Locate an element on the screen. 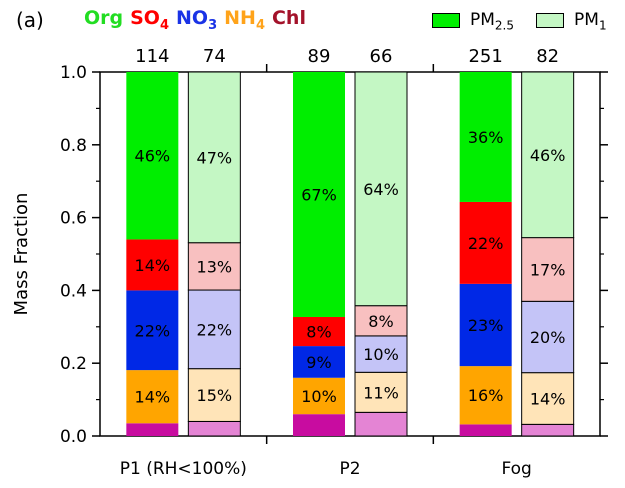 The height and width of the screenshot is (488, 625). species-legend-text: Org is located at coordinates (104, 18).